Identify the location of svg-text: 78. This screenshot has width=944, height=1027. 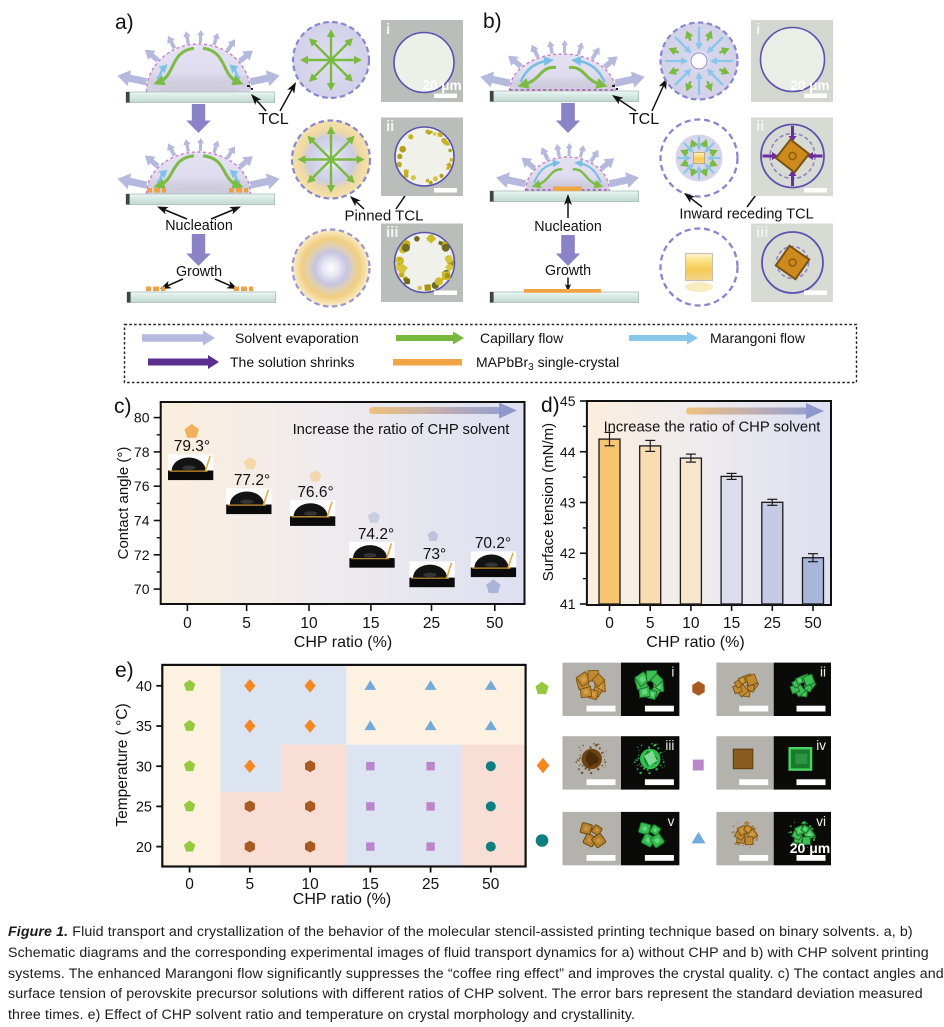
(142, 452).